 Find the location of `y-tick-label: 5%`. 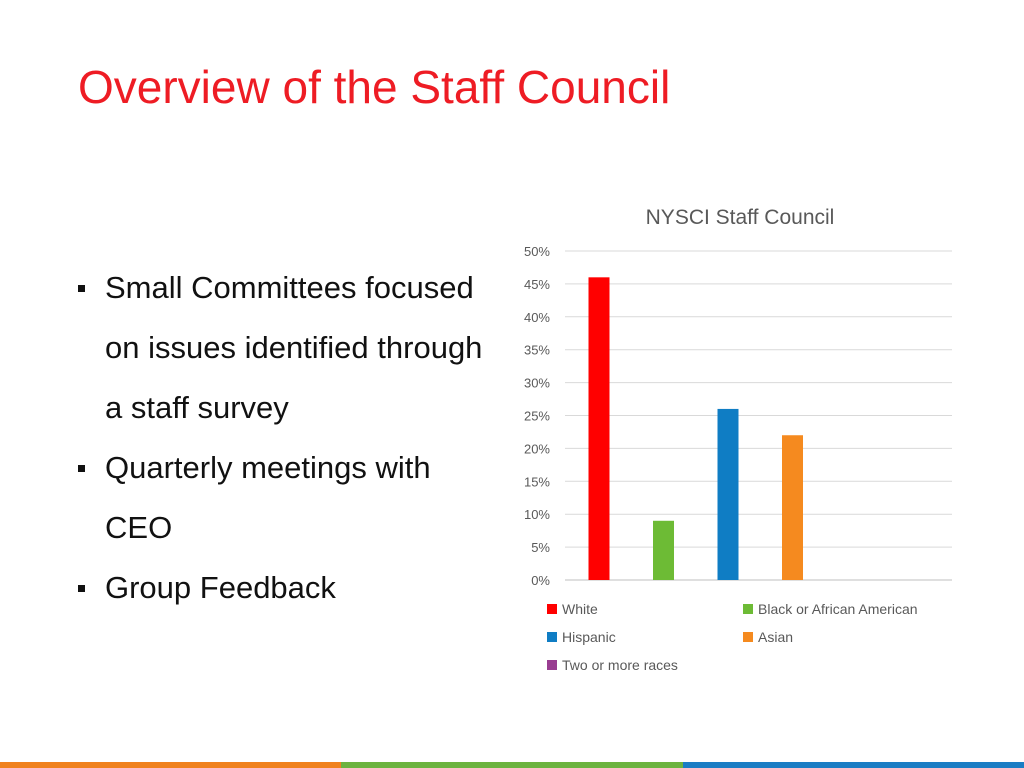

y-tick-label: 5% is located at coordinates (540, 547).